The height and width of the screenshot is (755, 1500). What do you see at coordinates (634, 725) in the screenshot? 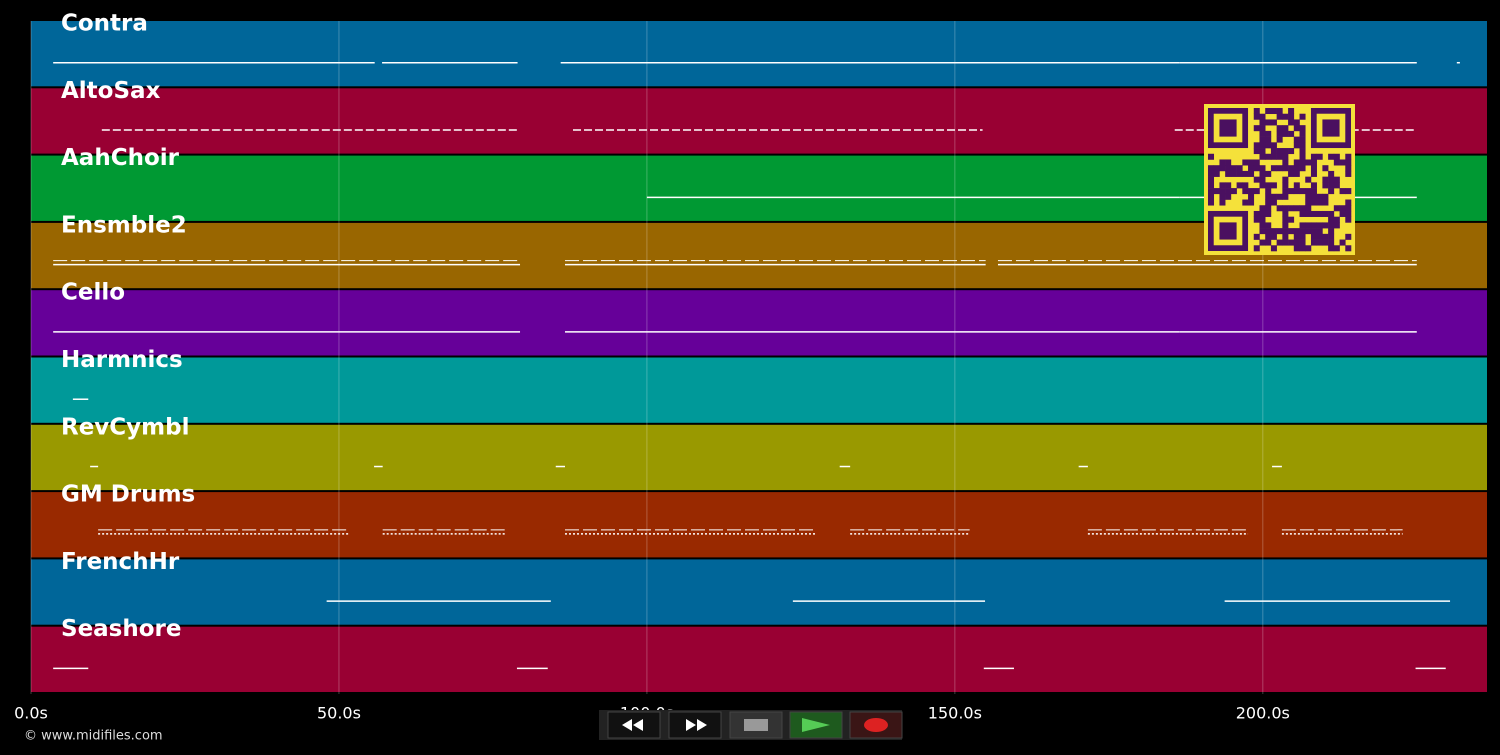
I see `rewind-button` at bounding box center [634, 725].